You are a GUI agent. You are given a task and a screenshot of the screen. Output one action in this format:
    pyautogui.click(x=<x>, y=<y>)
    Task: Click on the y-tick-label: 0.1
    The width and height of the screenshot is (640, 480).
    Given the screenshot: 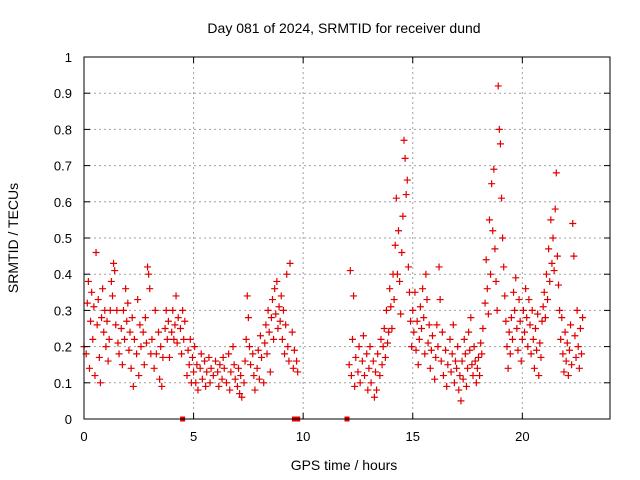 What is the action you would take?
    pyautogui.click(x=63, y=383)
    